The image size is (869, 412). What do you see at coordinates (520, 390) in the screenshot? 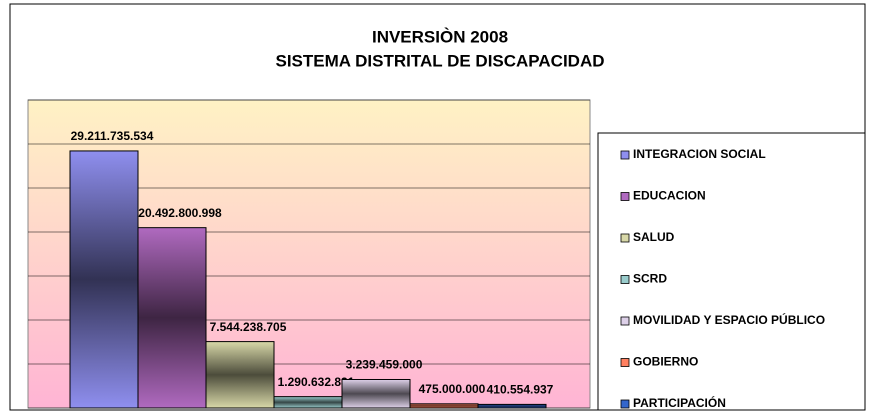
I see `value-label: 410.554.937` at bounding box center [520, 390].